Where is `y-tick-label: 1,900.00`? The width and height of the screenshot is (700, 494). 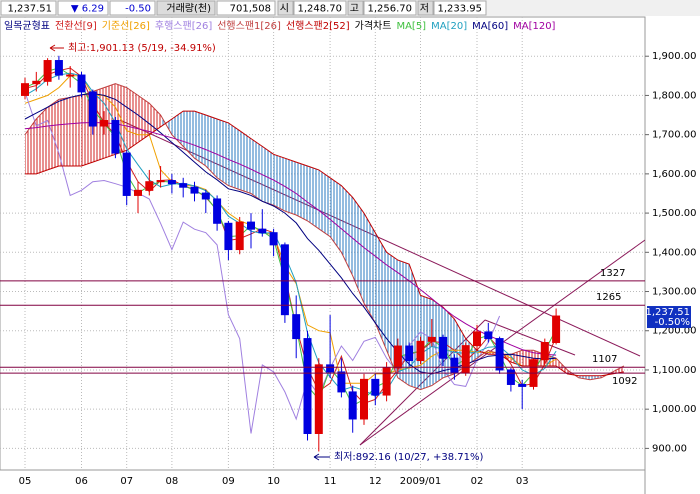 y-tick-label: 1,900.00 is located at coordinates (674, 56).